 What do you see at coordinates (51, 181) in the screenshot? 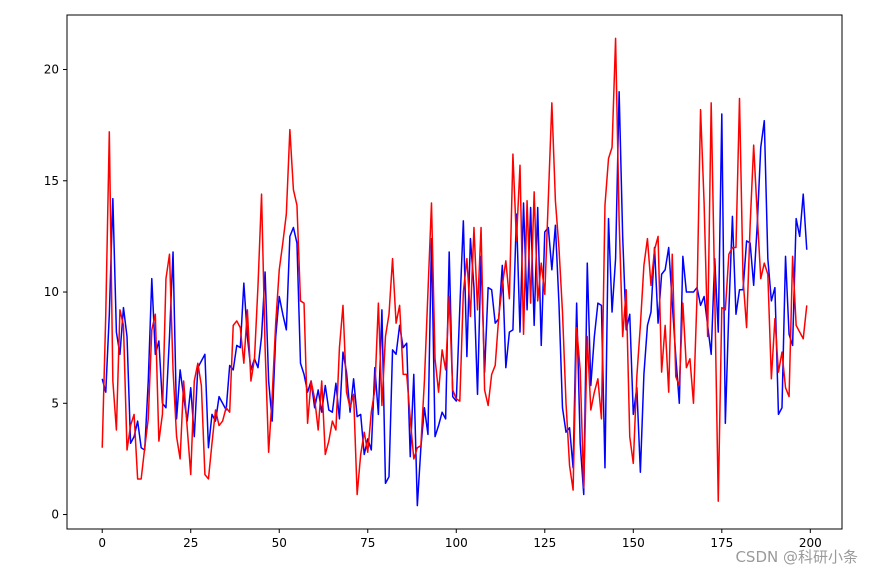
I see `y-tick-label: 15` at bounding box center [51, 181].